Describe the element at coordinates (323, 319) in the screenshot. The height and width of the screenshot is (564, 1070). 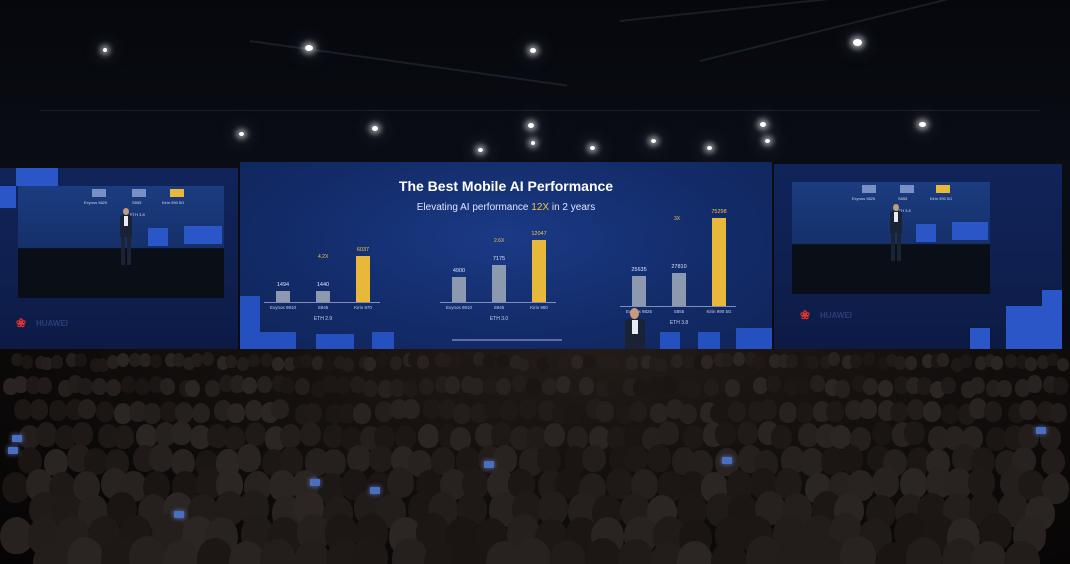
I see `chart-group-label: ETH 2.9` at that location.